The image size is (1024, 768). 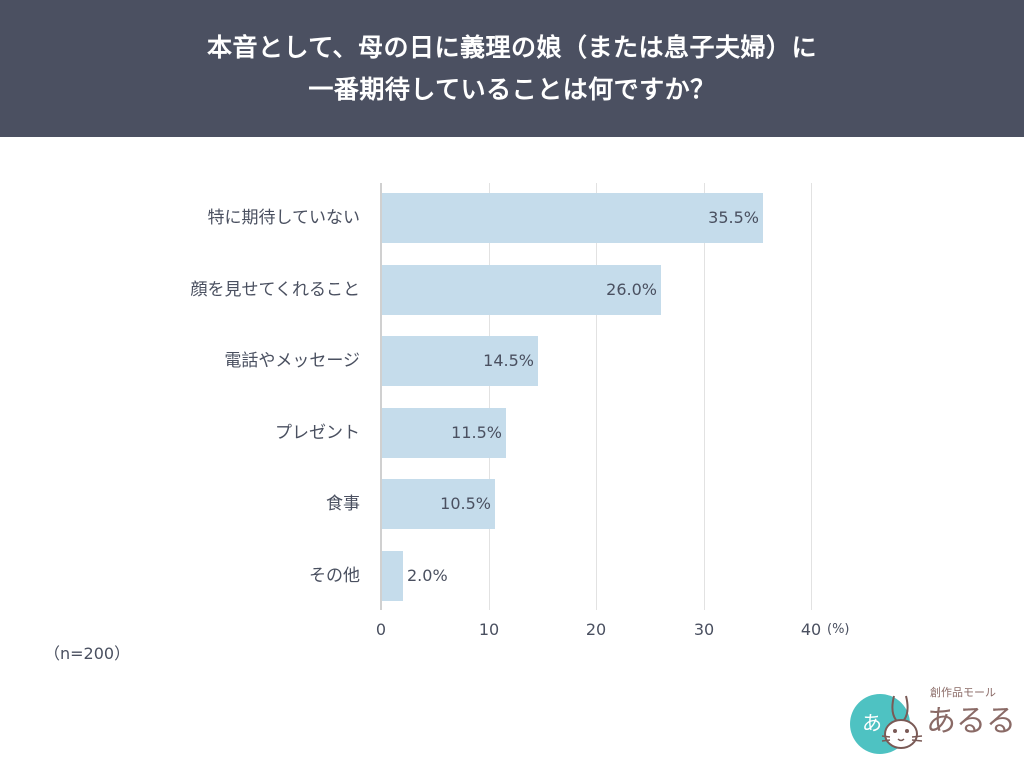 I want to click on x-tick-label: 10, so click(x=489, y=629).